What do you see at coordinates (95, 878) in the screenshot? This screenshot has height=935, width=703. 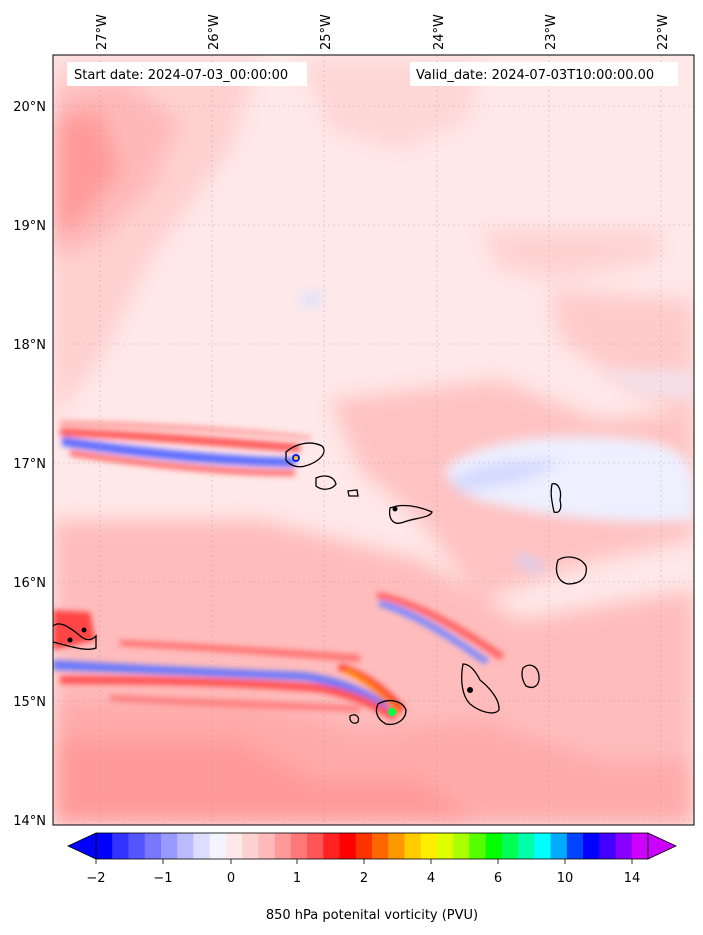 I see `colorbar-tick-label: −2` at bounding box center [95, 878].